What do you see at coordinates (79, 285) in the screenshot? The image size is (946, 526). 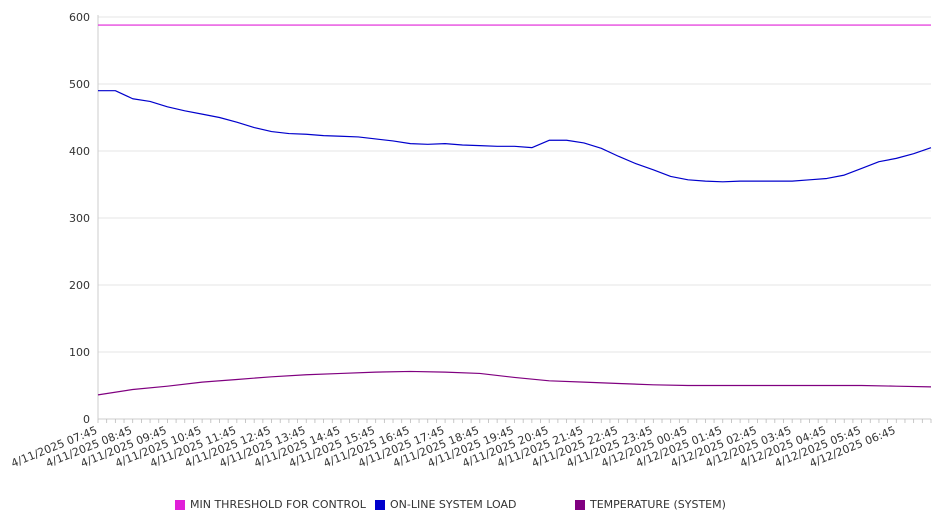 I see `y-tick-label: 200` at bounding box center [79, 285].